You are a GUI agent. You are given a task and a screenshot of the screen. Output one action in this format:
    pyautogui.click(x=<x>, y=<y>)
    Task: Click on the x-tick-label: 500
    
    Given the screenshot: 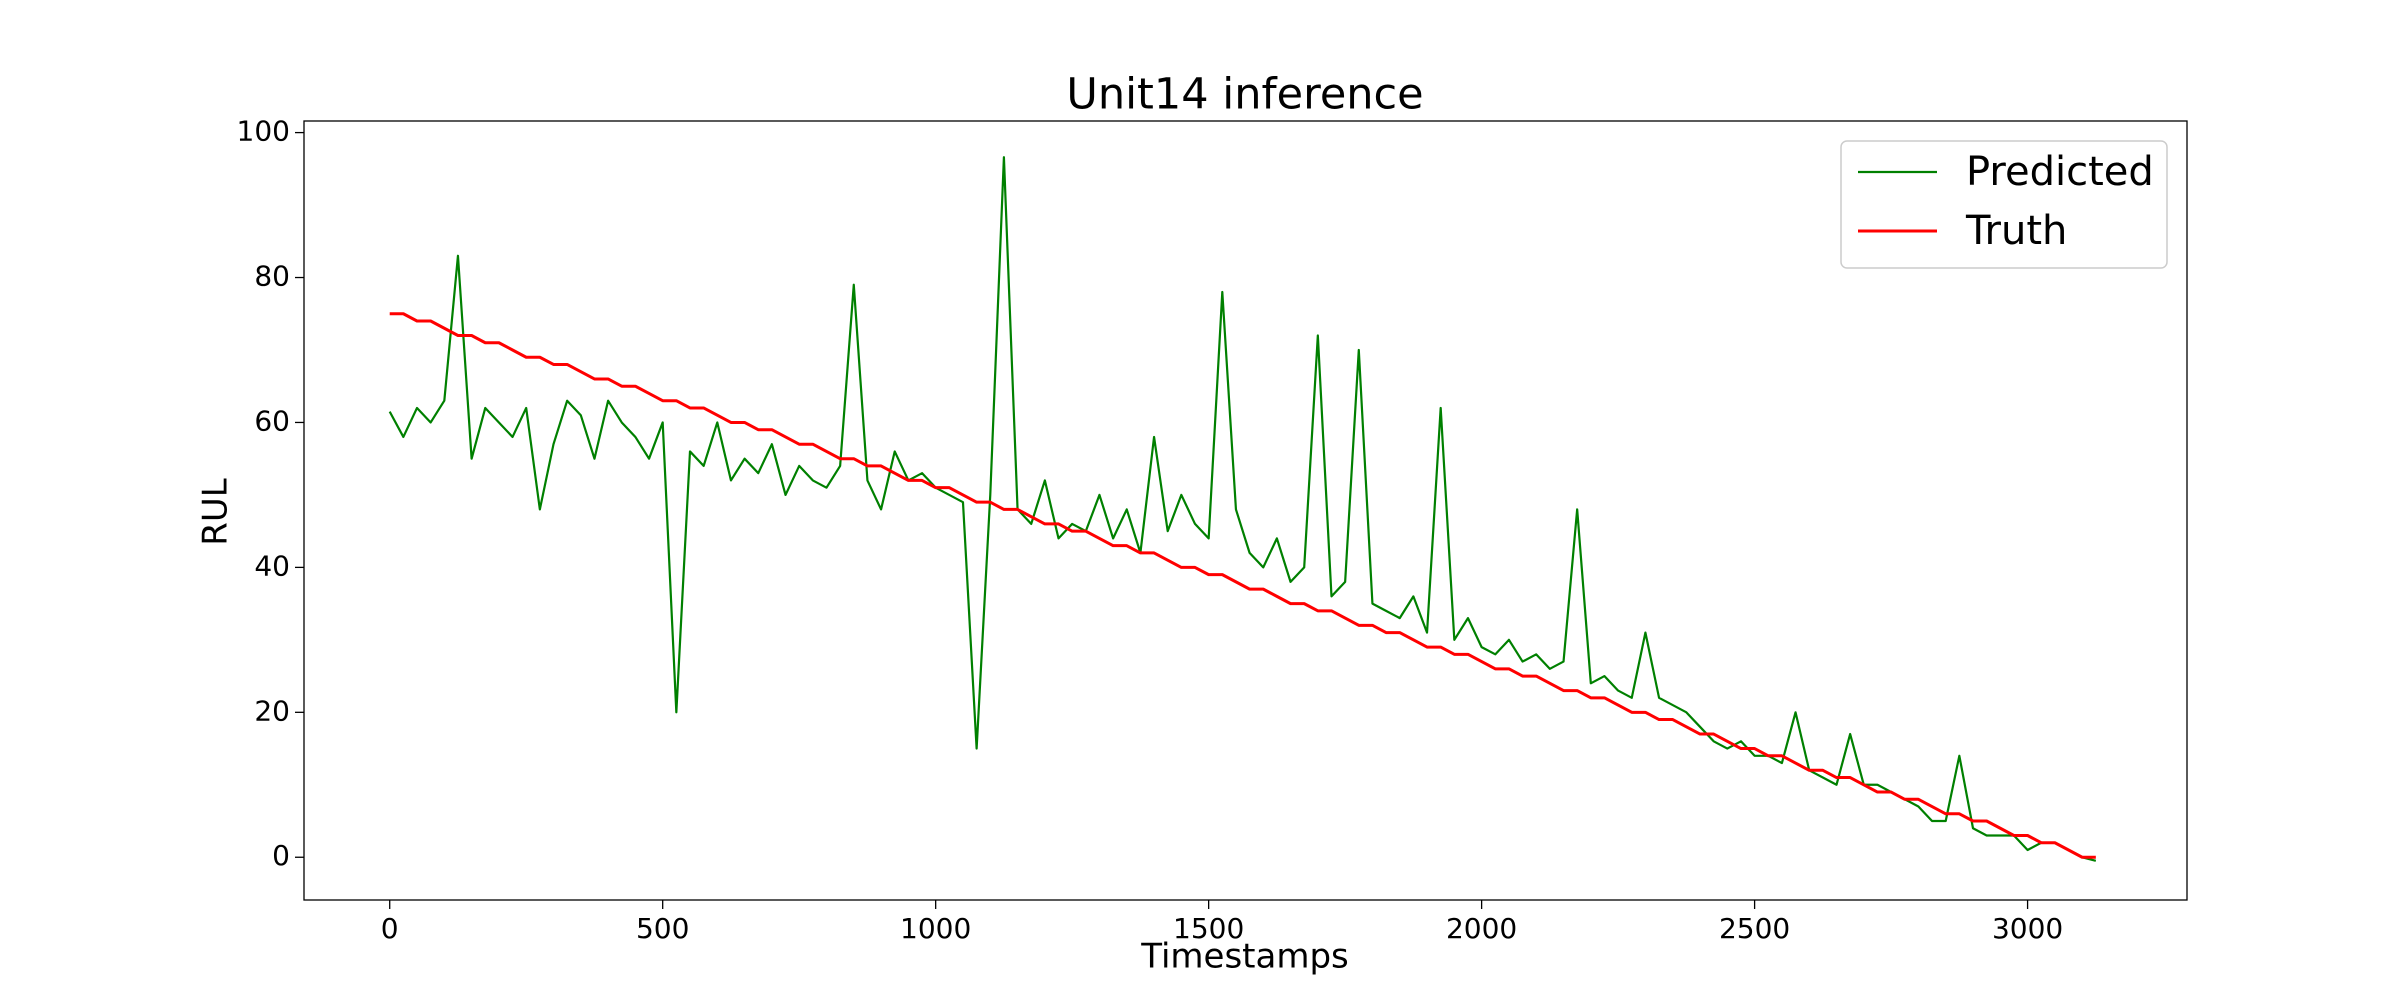 What is the action you would take?
    pyautogui.click(x=662, y=928)
    